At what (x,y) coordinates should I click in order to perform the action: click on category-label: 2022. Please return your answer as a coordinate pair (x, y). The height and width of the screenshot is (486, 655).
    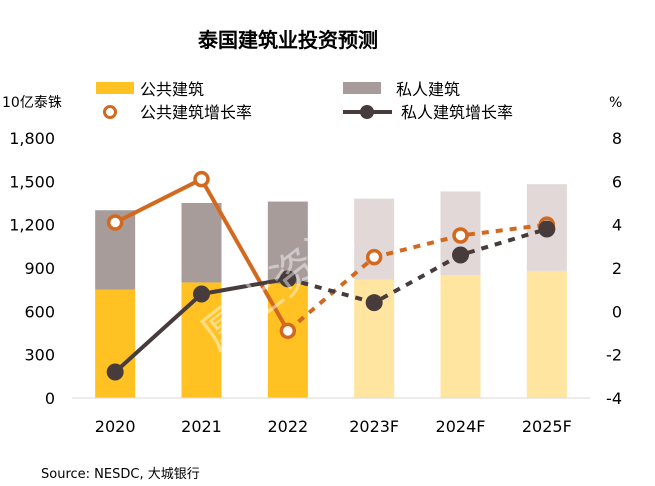
    Looking at the image, I should click on (287, 426).